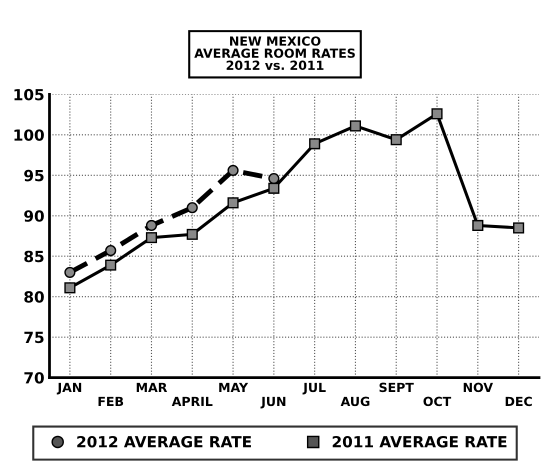 The height and width of the screenshot is (472, 550). Describe the element at coordinates (29, 135) in the screenshot. I see `y-tick-label: 100` at that location.